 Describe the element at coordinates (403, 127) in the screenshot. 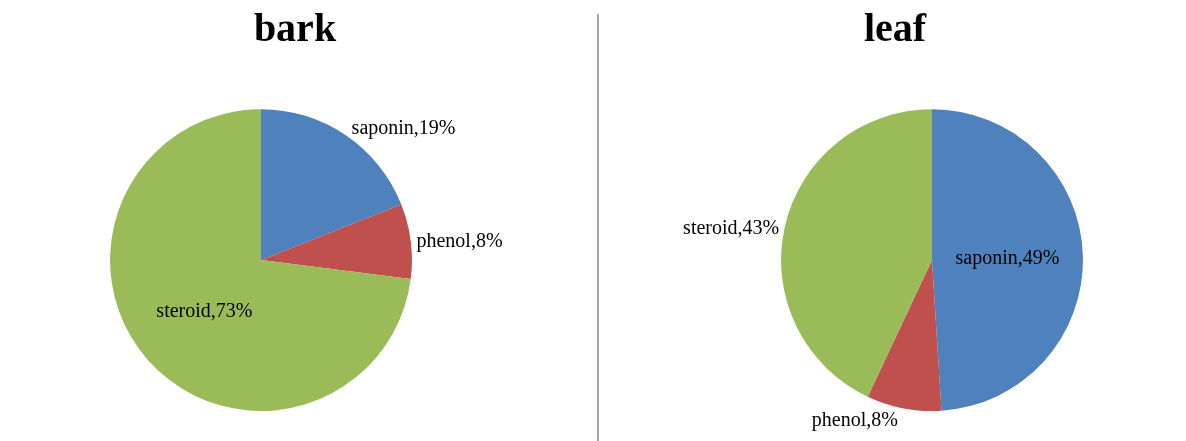

I see `slice-label: saponin,19%` at that location.